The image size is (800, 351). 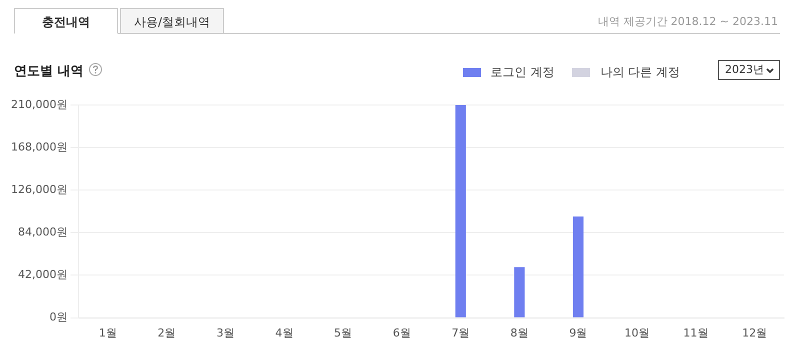 I want to click on x-tick-label: 10월, so click(x=637, y=333).